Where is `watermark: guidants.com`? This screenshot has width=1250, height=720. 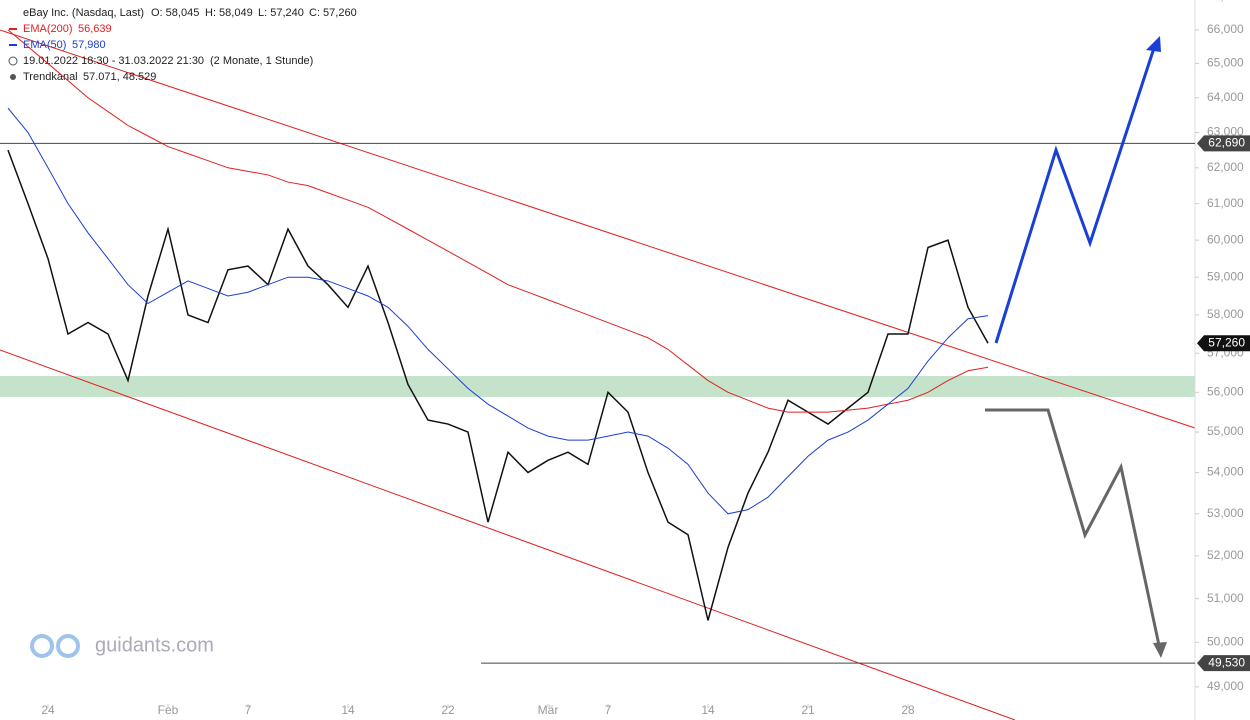 watermark: guidants.com is located at coordinates (122, 646).